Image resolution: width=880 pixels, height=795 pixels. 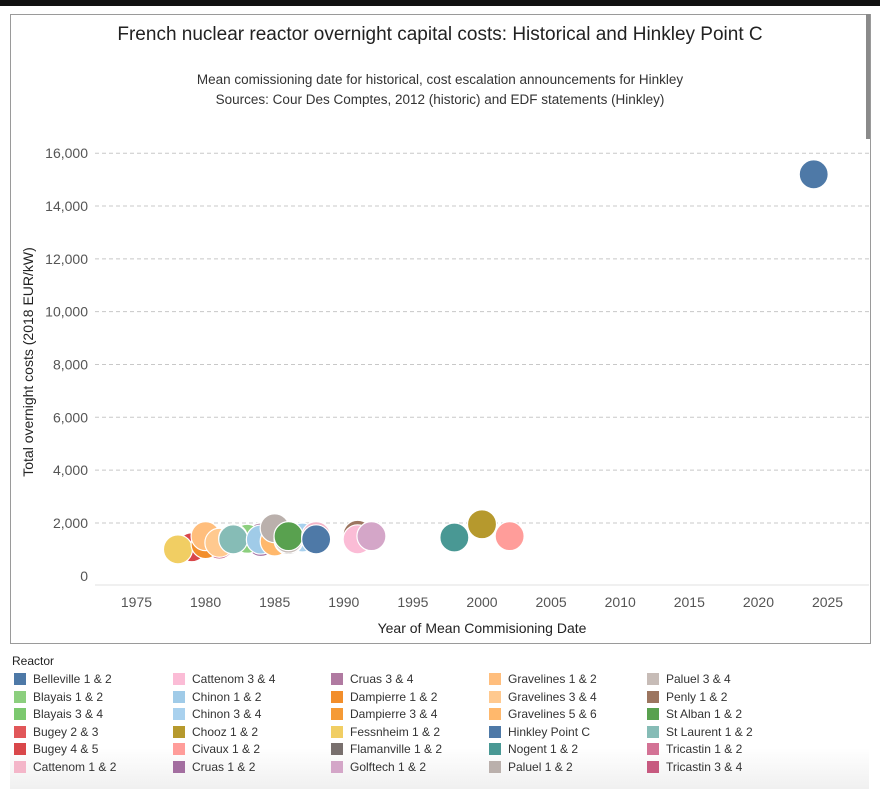 What do you see at coordinates (274, 602) in the screenshot?
I see `x-tick-label: 1985` at bounding box center [274, 602].